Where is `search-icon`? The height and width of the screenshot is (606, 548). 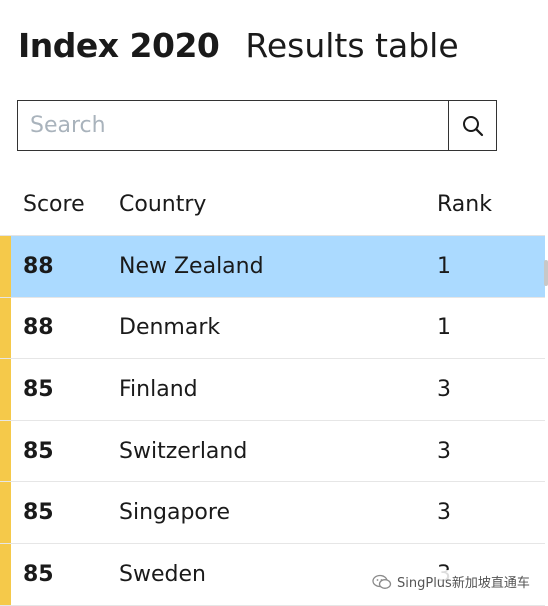 search-icon is located at coordinates (472, 125).